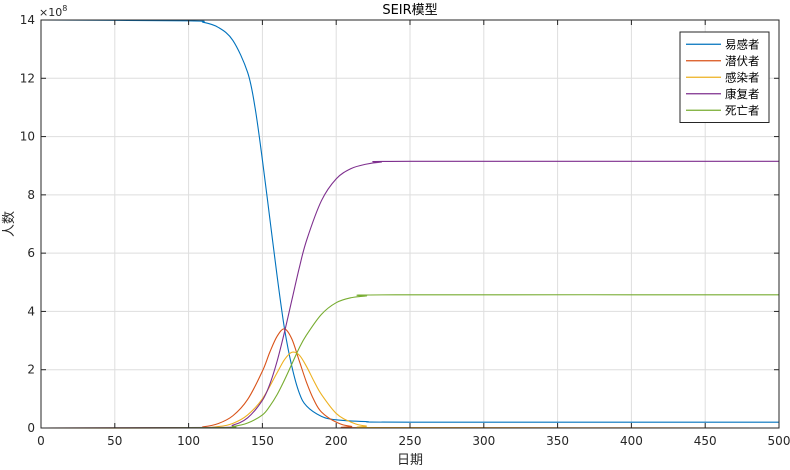 The image size is (790, 470). I want to click on x-tick-label: 250, so click(410, 441).